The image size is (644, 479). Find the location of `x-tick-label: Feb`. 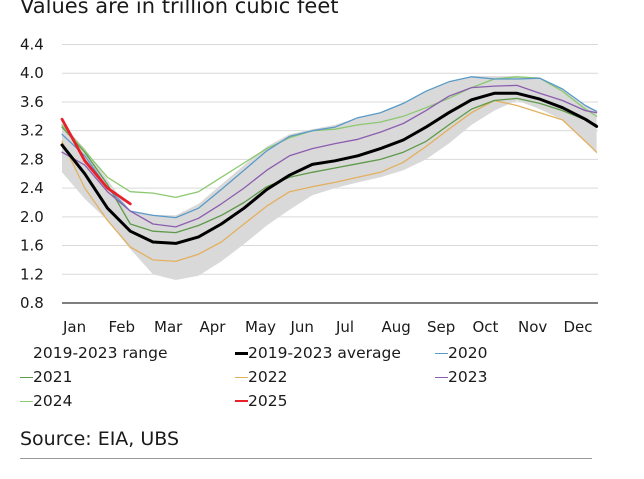

x-tick-label: Feb is located at coordinates (122, 327).